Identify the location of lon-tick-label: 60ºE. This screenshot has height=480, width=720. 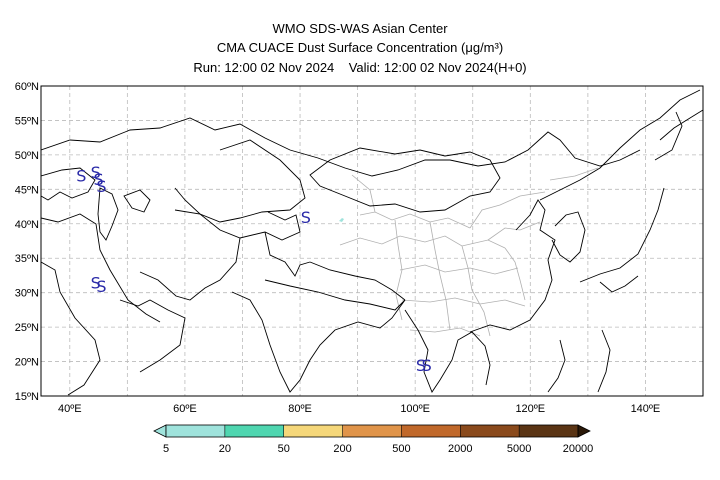
(185, 409).